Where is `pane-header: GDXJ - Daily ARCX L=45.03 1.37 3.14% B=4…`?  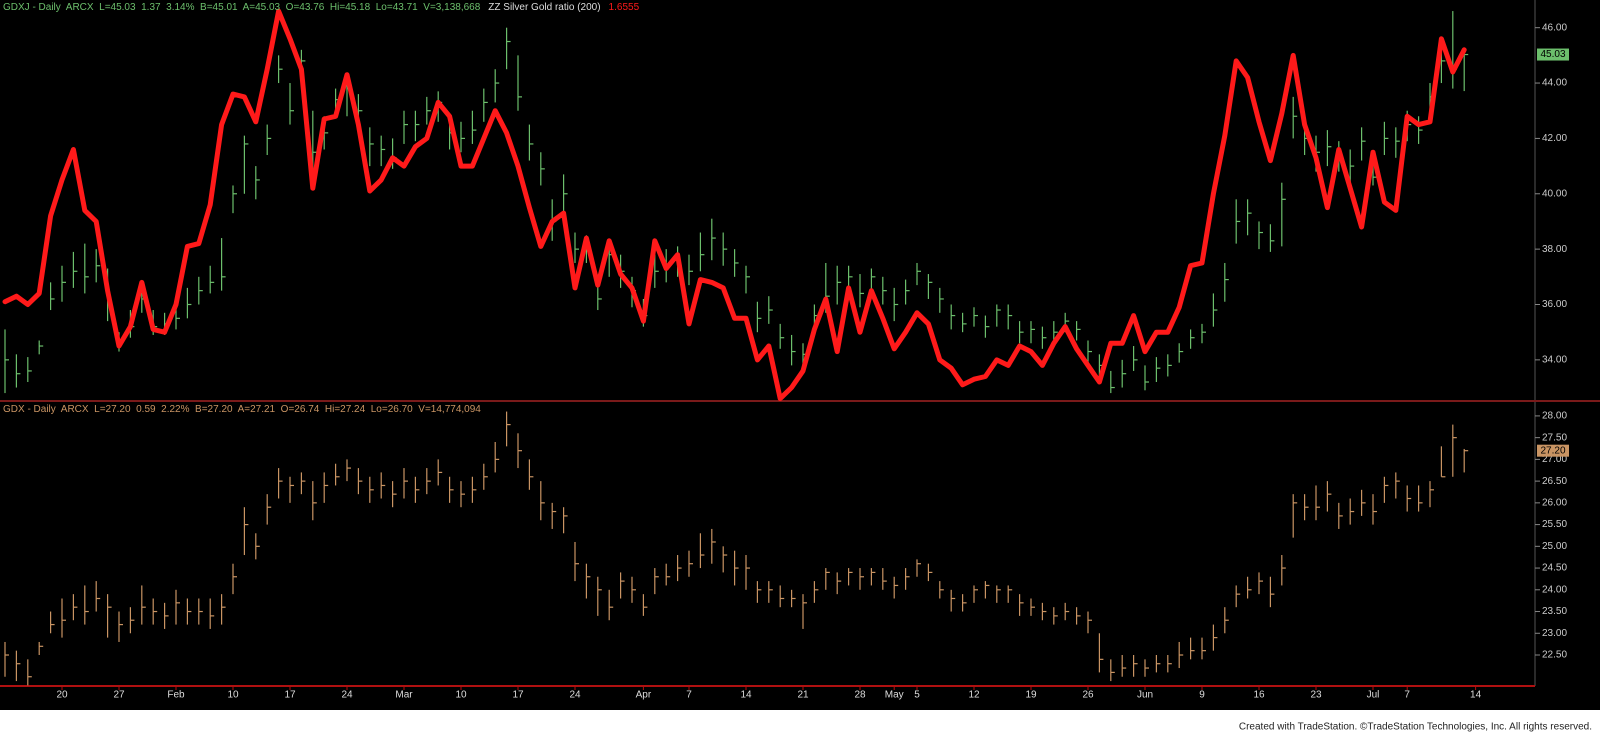
pane-header: GDXJ - Daily ARCX L=45.03 1.37 3.14% B=4… is located at coordinates (321, 7).